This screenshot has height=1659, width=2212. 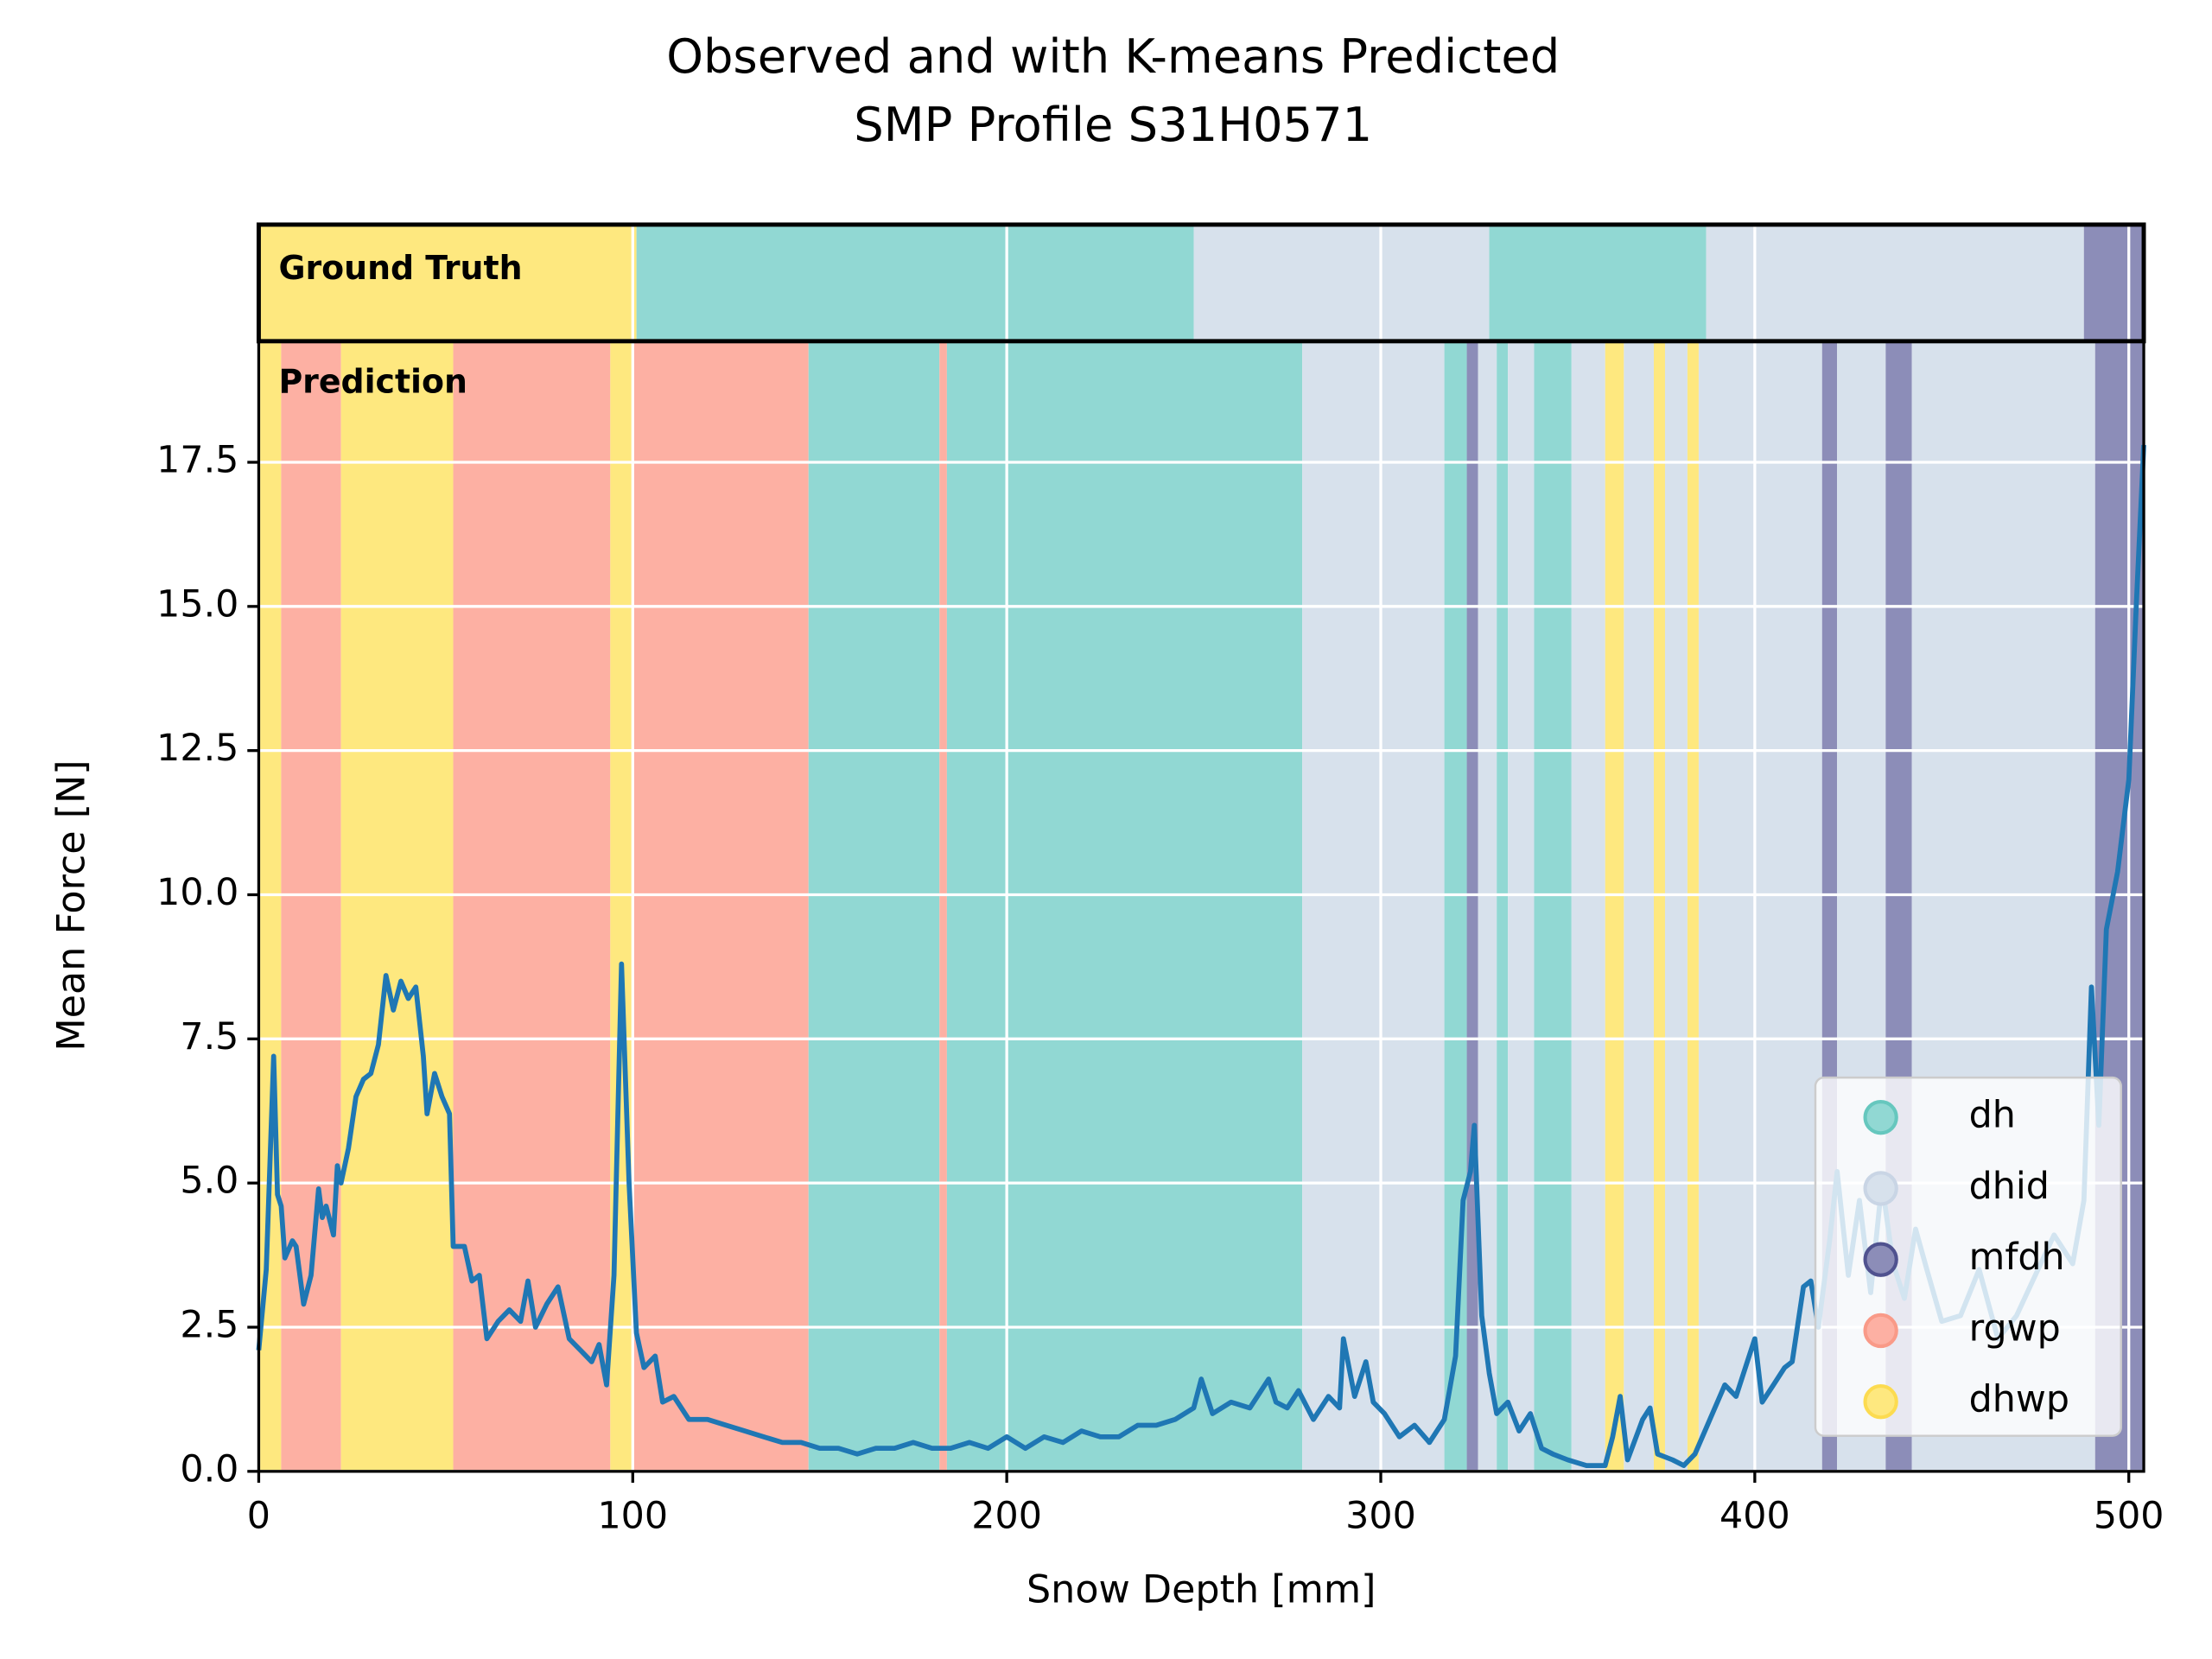 What do you see at coordinates (72, 905) in the screenshot?
I see `y-axis-label: Mean Force [N]` at bounding box center [72, 905].